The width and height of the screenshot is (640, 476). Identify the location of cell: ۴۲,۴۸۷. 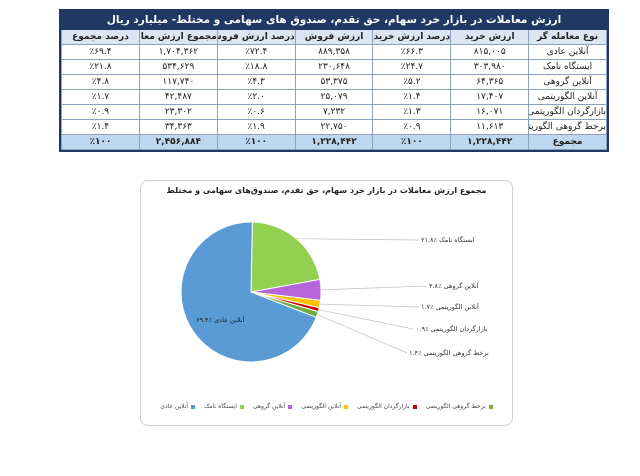
(178, 97).